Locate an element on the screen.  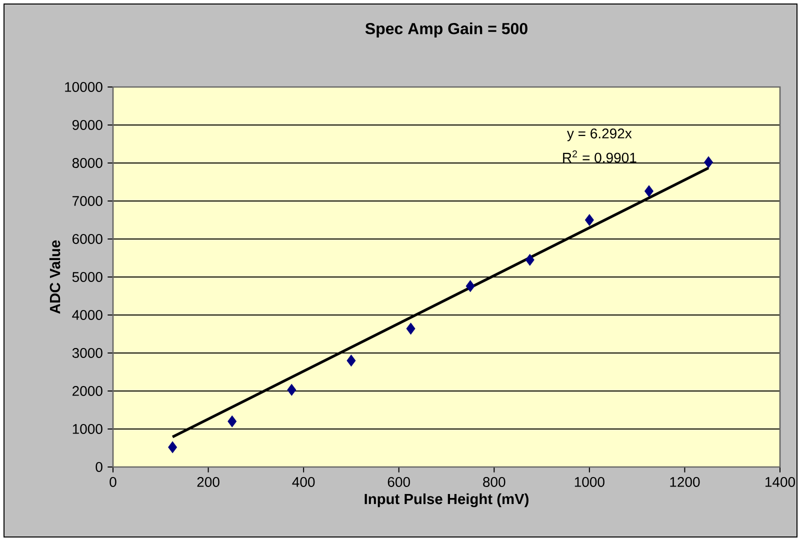
x-tick-label: 200 is located at coordinates (208, 482).